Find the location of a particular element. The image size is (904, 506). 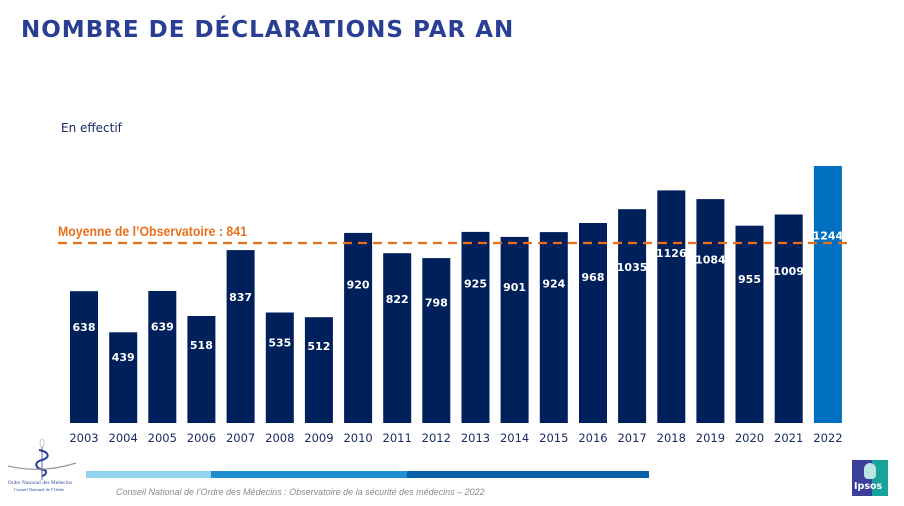

bar-2013 is located at coordinates (475, 327).